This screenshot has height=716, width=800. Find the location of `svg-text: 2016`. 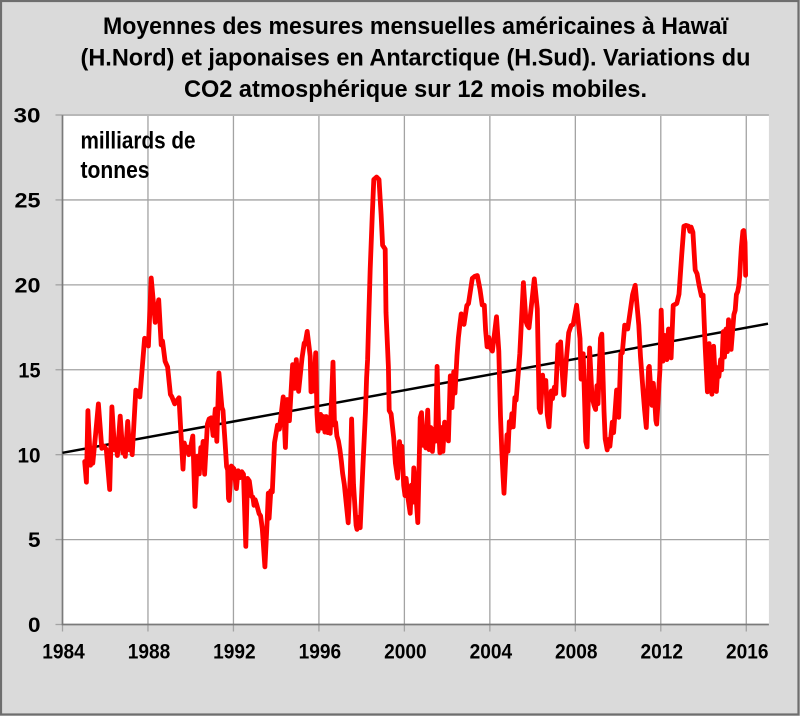

svg-text: 2016 is located at coordinates (747, 652).